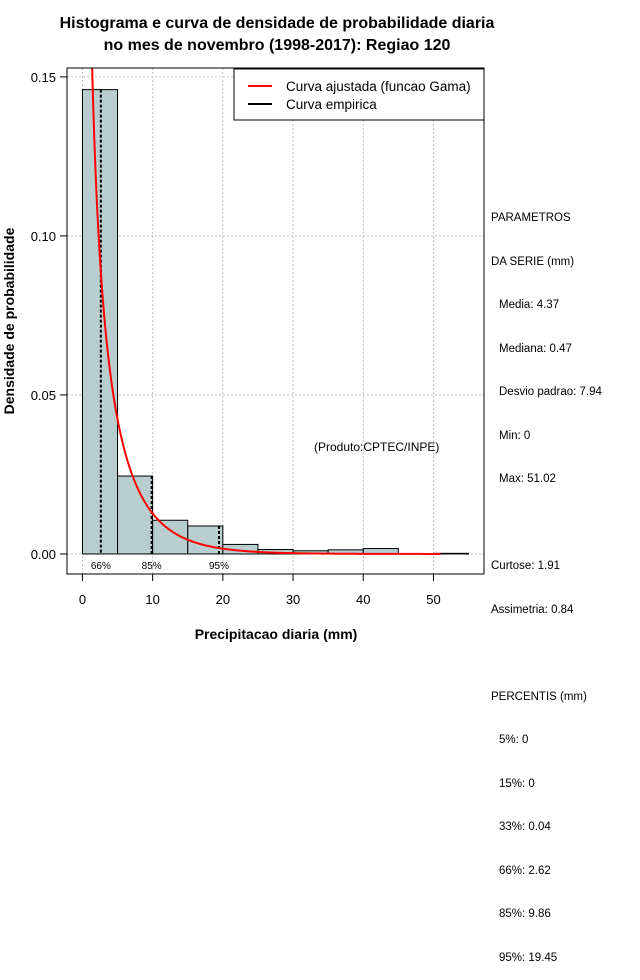  I want to click on y-tick-label: 0.10, so click(43, 236).